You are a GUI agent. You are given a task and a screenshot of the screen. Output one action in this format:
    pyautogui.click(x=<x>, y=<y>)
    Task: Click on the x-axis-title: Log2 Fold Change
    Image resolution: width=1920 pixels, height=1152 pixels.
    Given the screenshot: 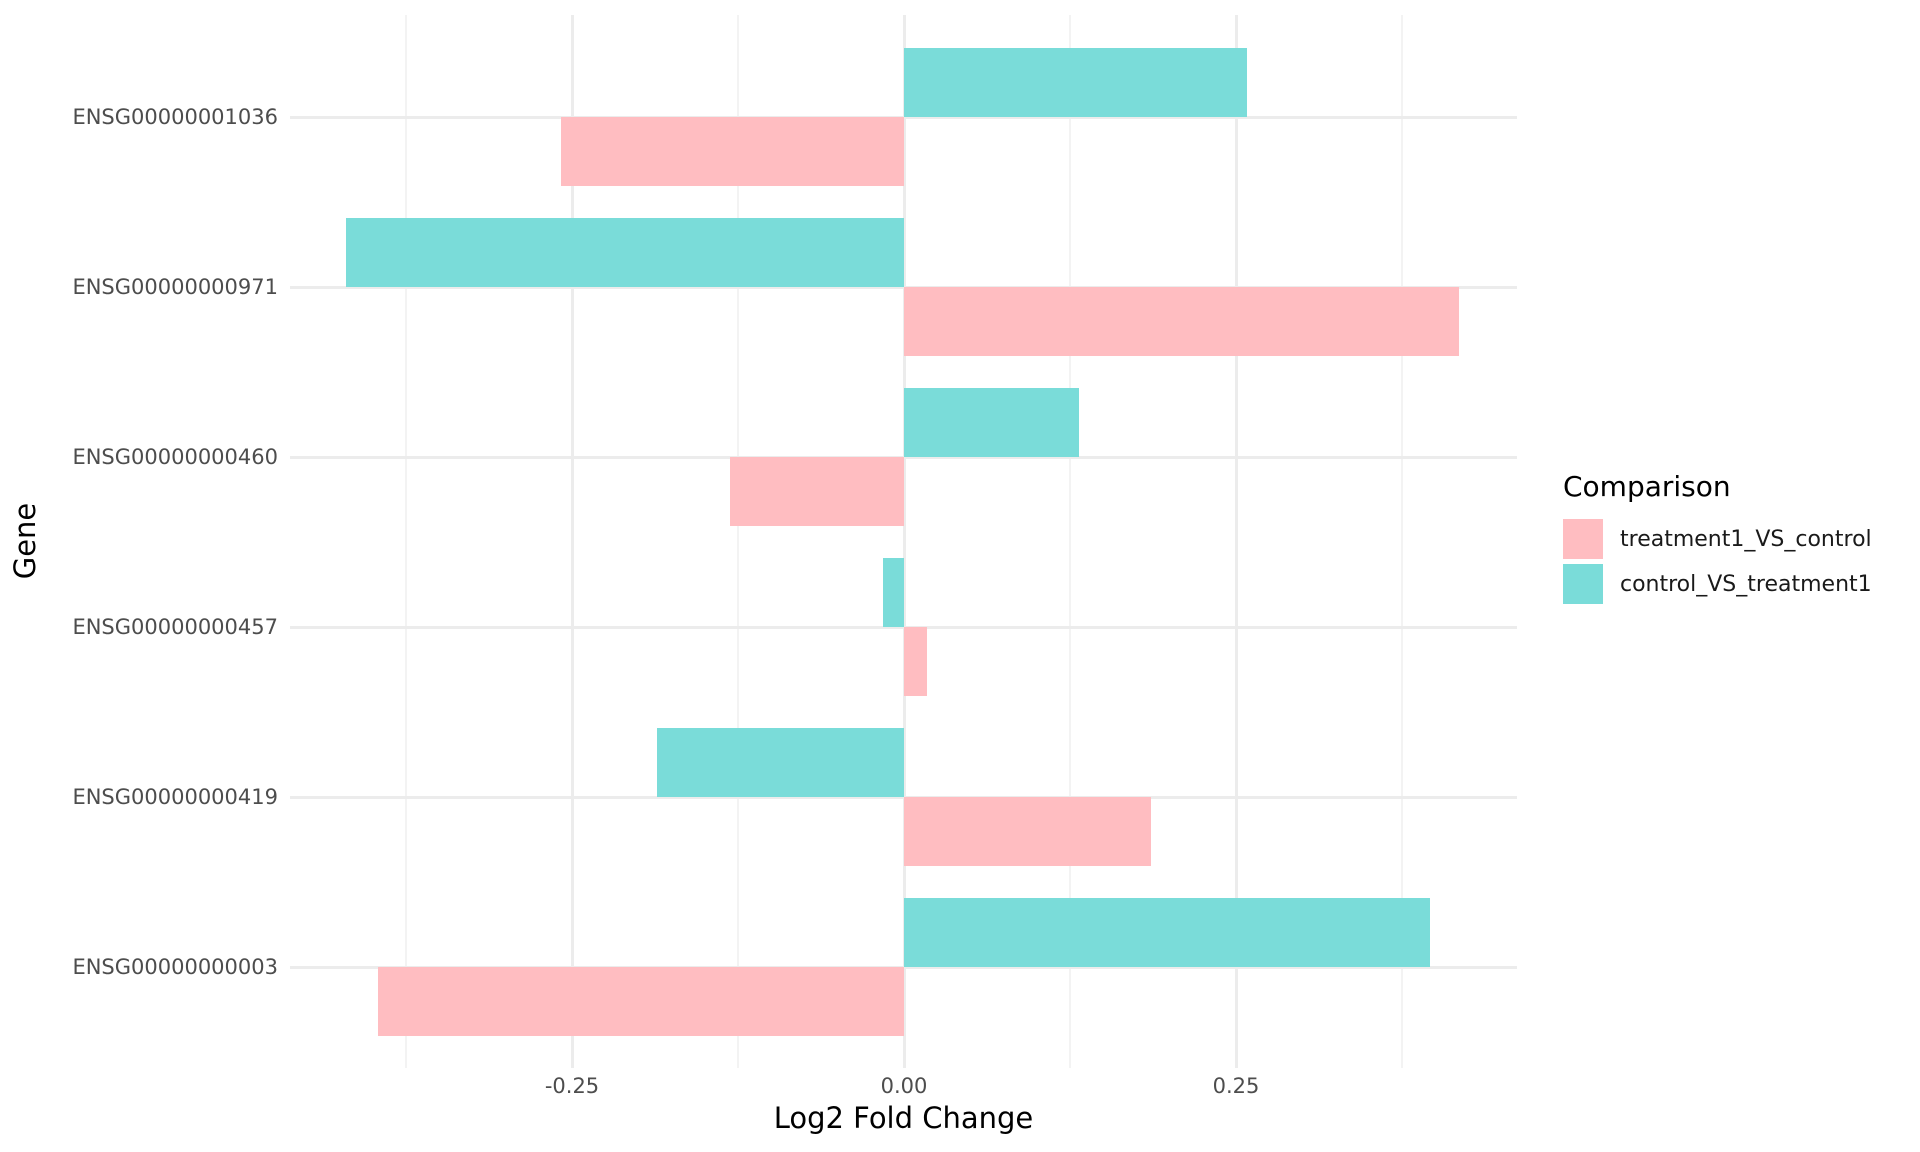 What is the action you would take?
    pyautogui.click(x=903, y=1118)
    